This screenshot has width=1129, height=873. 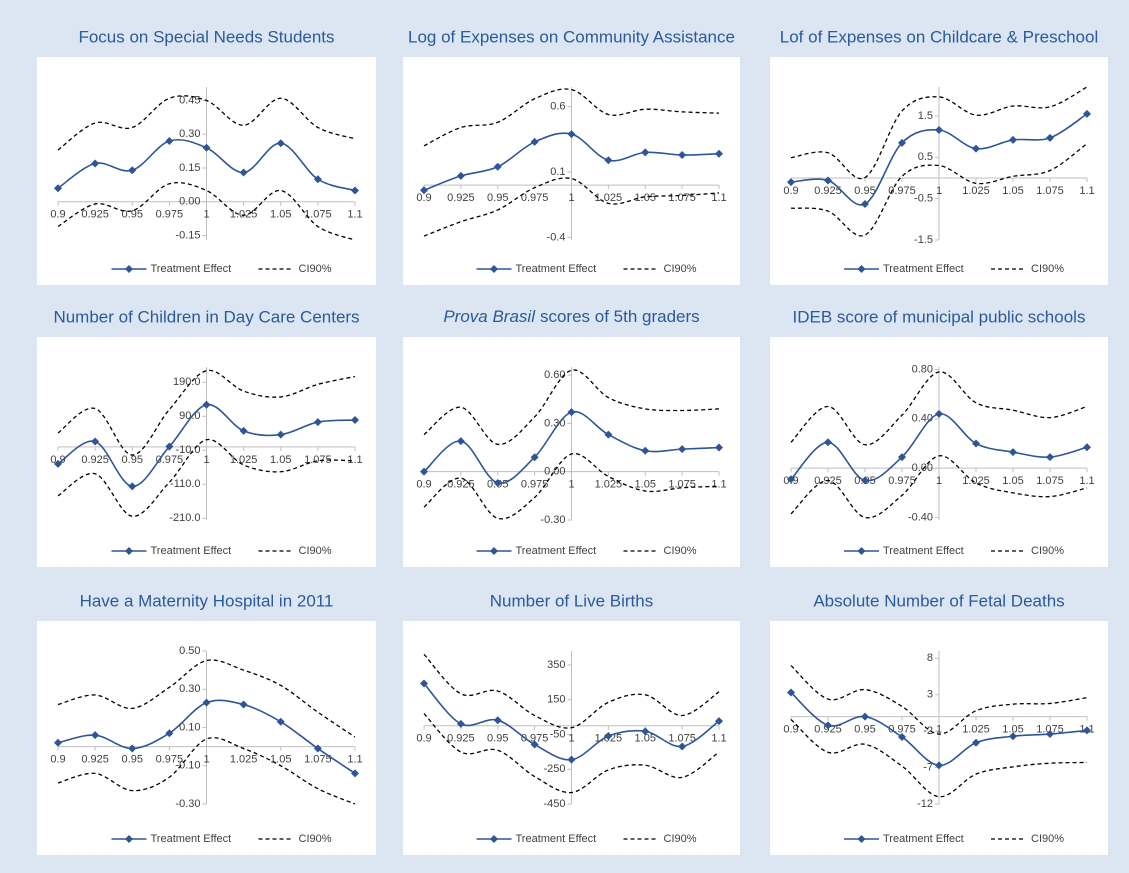 I want to click on title-part: Prova Brasil, so click(x=489, y=316).